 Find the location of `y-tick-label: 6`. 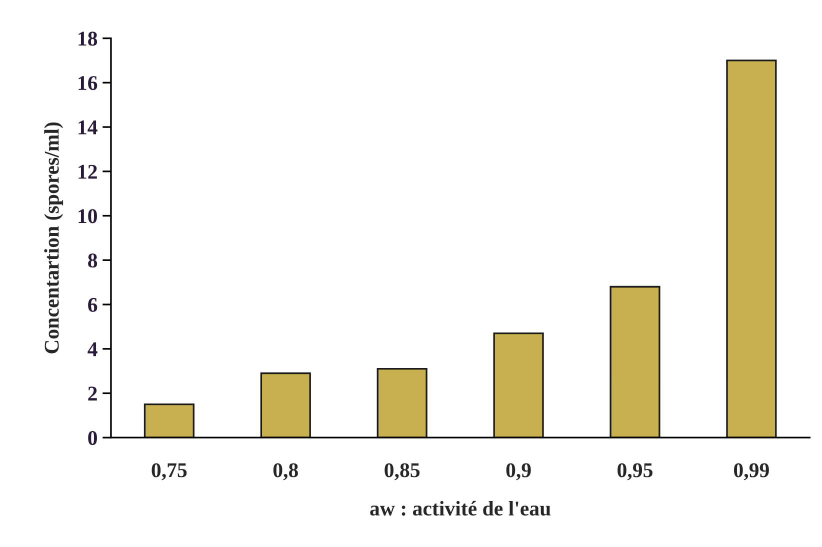

y-tick-label: 6 is located at coordinates (93, 305).